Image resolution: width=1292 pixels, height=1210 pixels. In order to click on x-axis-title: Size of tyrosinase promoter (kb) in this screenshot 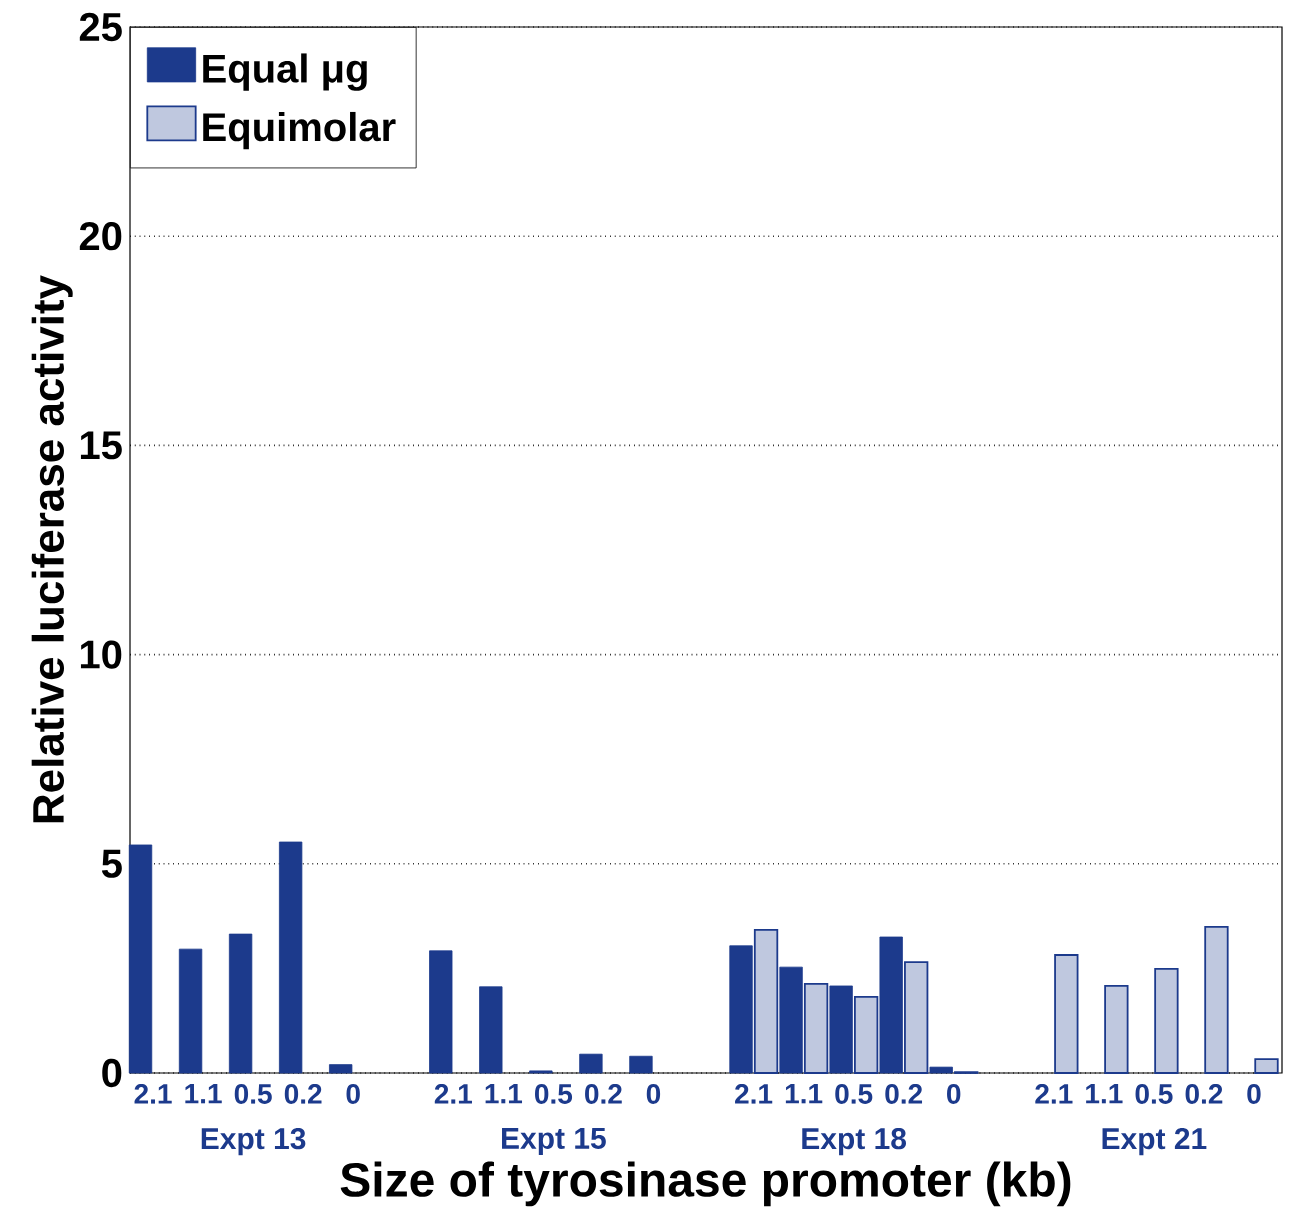, I will do `click(705, 1184)`.